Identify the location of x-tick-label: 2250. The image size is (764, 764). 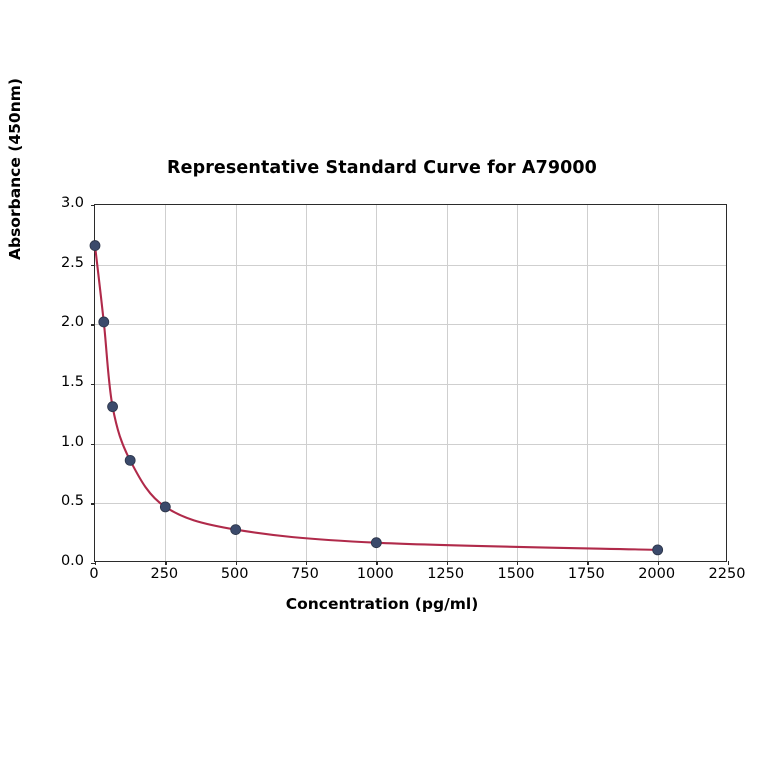
(727, 574).